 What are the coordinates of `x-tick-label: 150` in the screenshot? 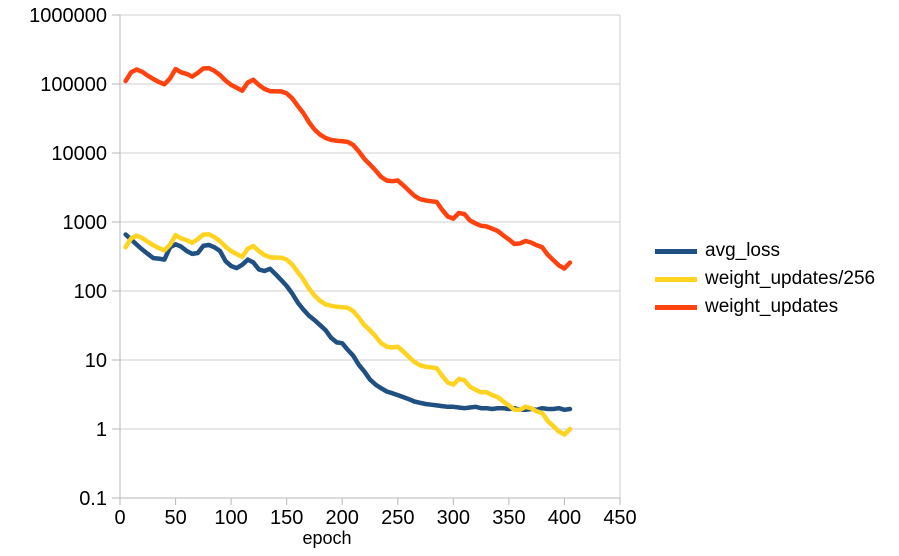 It's located at (286, 518).